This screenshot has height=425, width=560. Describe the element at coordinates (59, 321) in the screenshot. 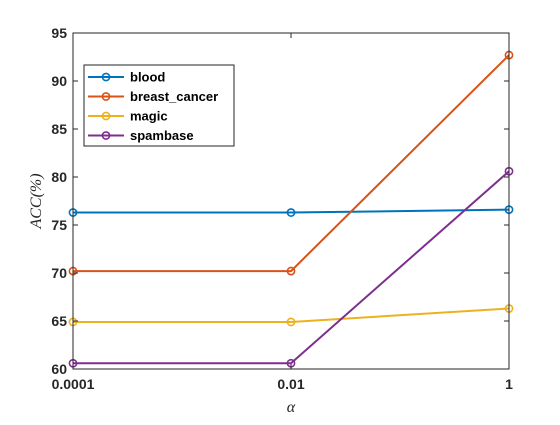

I see `y-tick-label: 65` at that location.